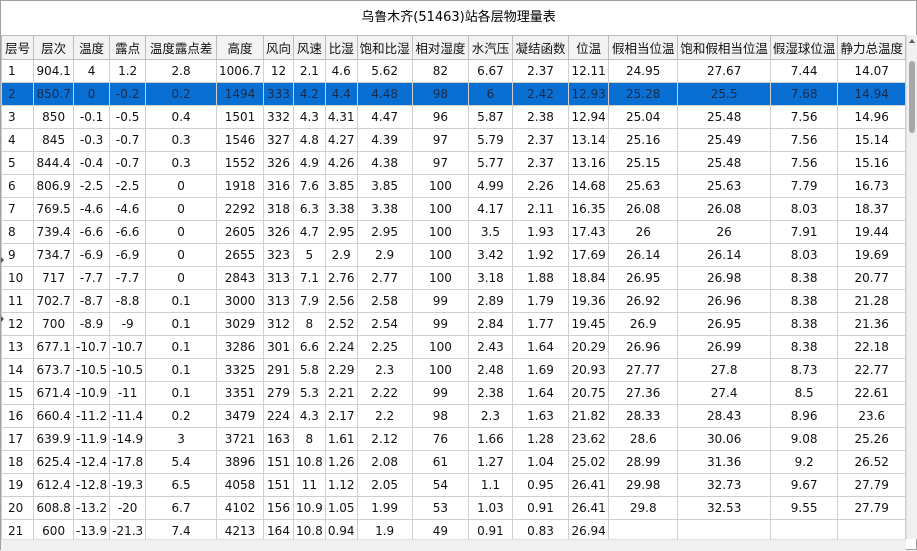 Image resolution: width=917 pixels, height=551 pixels. What do you see at coordinates (643, 508) in the screenshot?
I see `table-cell: 29.8` at bounding box center [643, 508].